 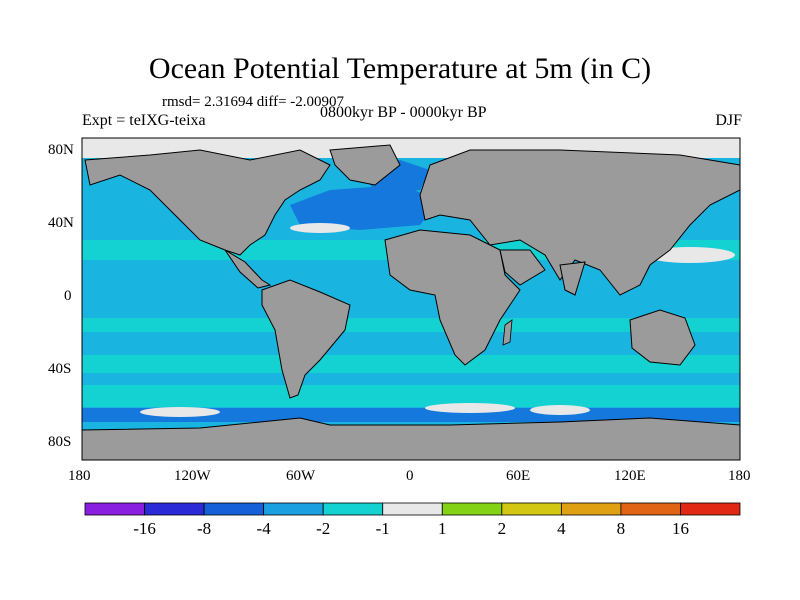 I want to click on colorbar-label: -8, so click(x=204, y=528).